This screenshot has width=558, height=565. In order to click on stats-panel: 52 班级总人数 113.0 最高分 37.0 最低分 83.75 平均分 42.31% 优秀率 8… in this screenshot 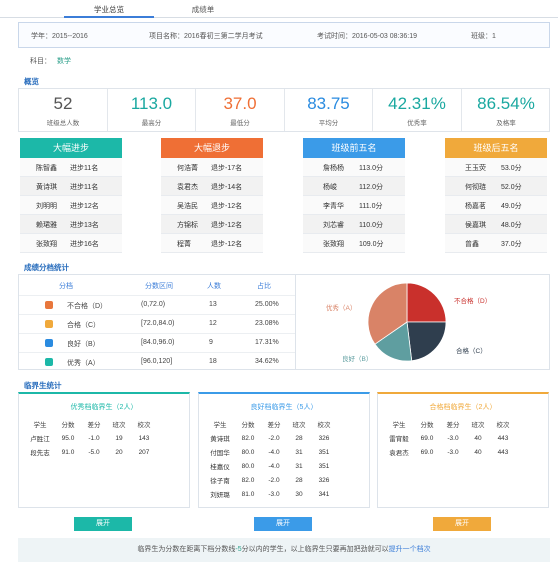, I will do `click(284, 110)`.